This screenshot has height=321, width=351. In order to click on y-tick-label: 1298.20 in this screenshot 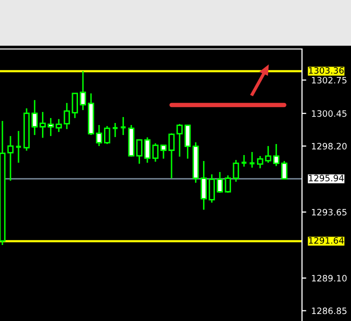, I will do `click(329, 146)`.